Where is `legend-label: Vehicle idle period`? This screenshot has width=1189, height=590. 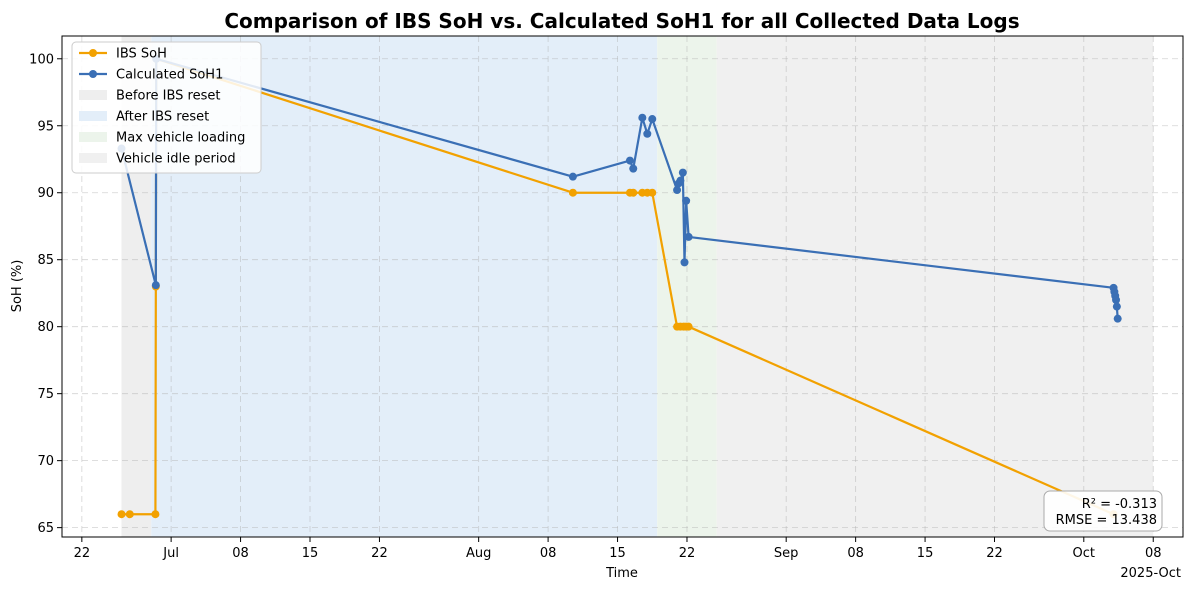 legend-label: Vehicle idle period is located at coordinates (176, 159).